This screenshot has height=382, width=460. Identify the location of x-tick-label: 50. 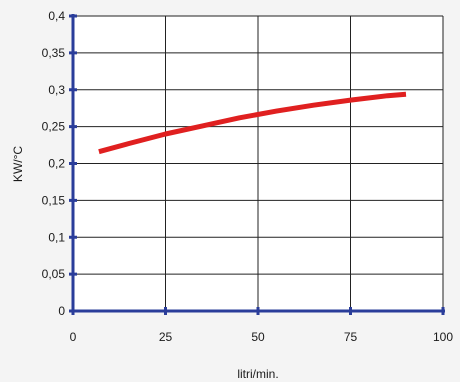
(258, 337).